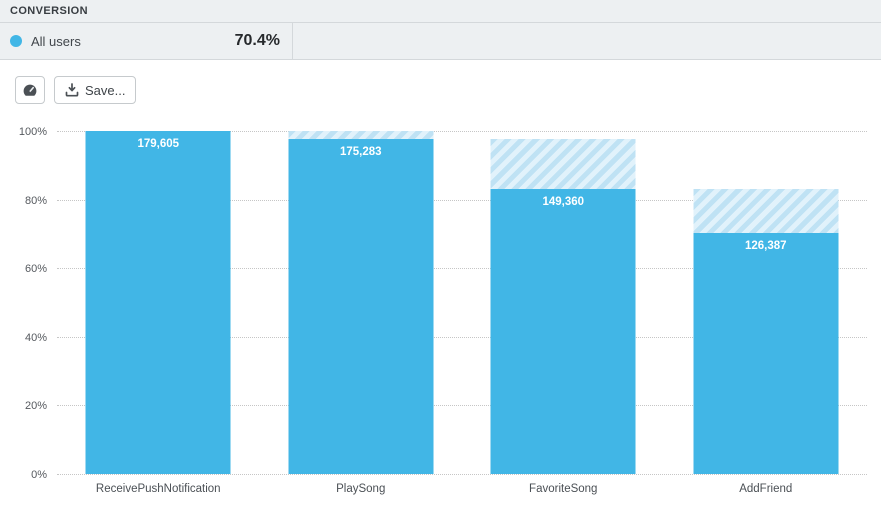 Image resolution: width=881 pixels, height=511 pixels. Describe the element at coordinates (361, 489) in the screenshot. I see `x-axis-label: PlaySong` at that location.